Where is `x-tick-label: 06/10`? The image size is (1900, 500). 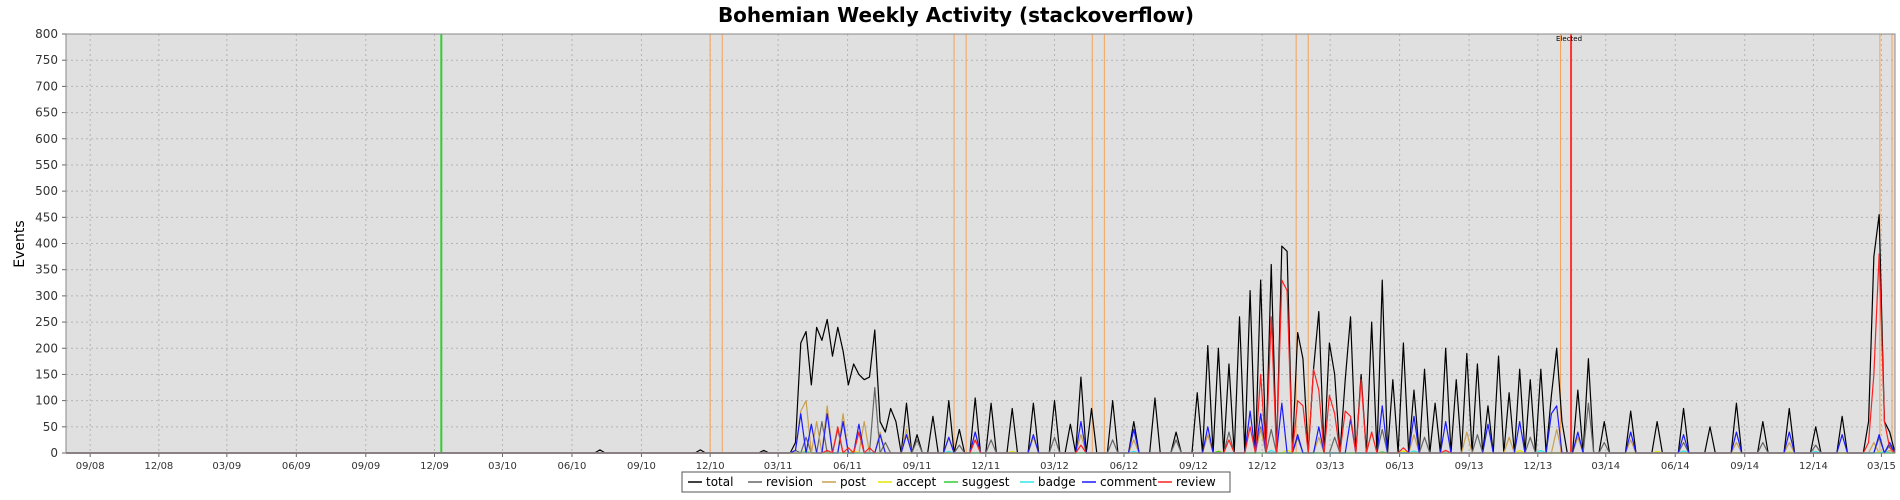
x-tick-label: 06/10 is located at coordinates (572, 466).